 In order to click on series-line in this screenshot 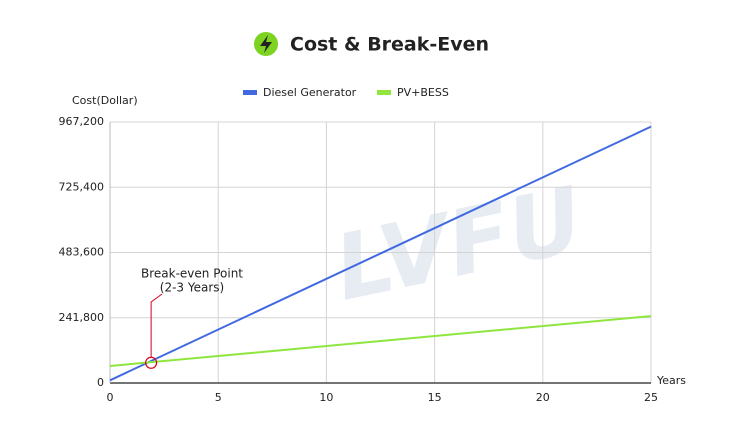, I will do `click(380, 341)`.